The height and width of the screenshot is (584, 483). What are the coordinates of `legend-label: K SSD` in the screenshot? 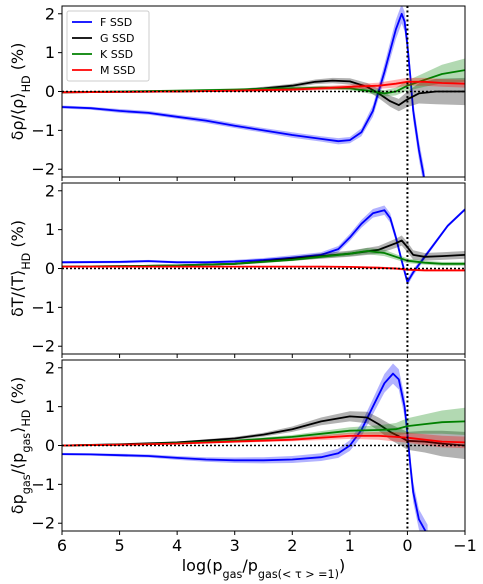 It's located at (116, 54).